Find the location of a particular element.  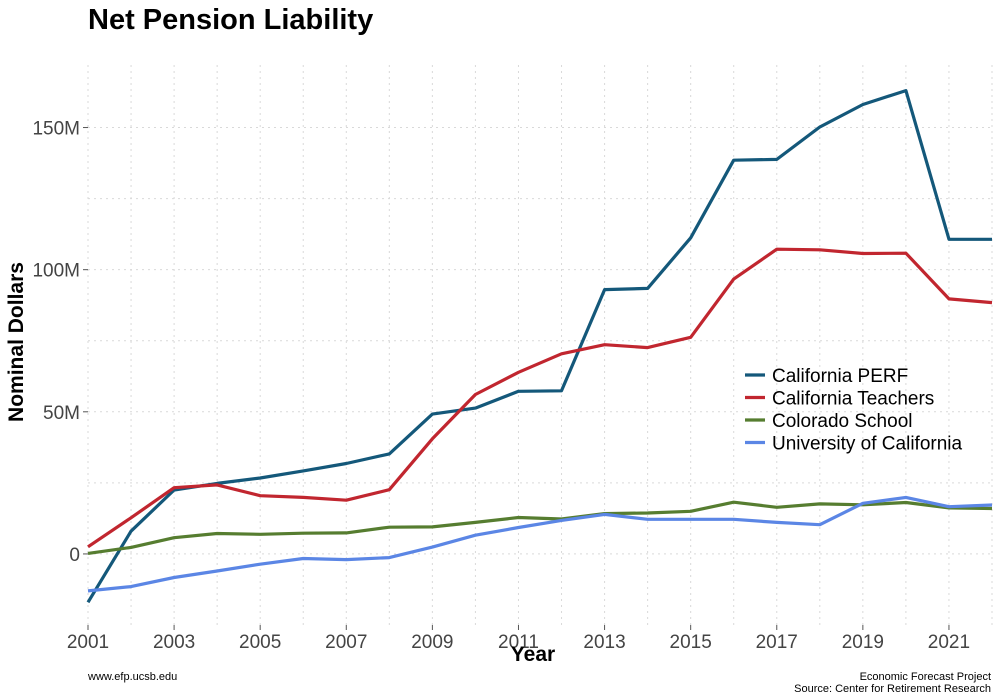

x-tick-label: 2007 is located at coordinates (346, 642).